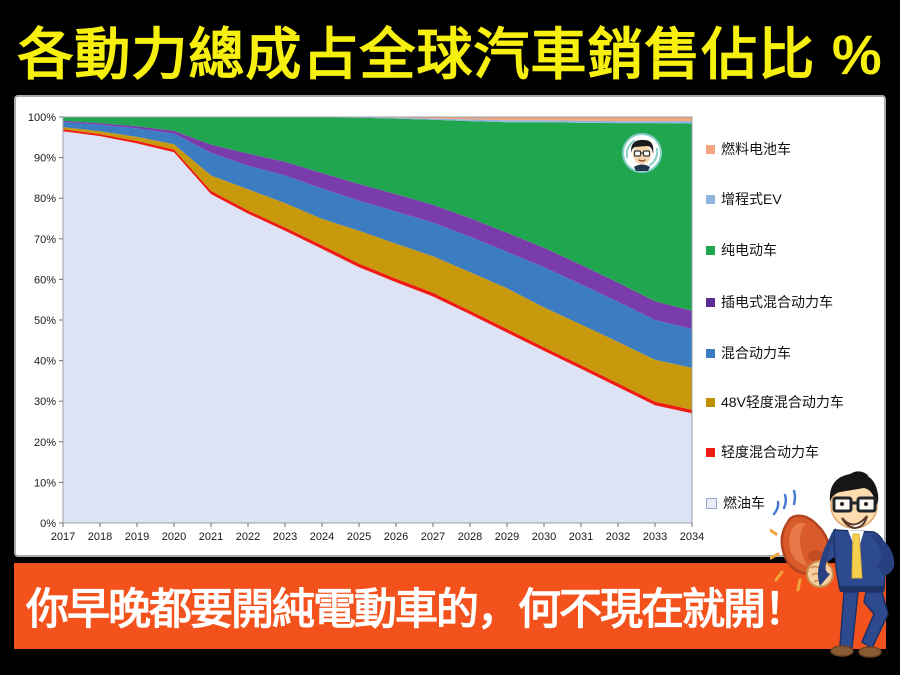  What do you see at coordinates (137, 537) in the screenshot?
I see `svg-text: 2019` at bounding box center [137, 537].